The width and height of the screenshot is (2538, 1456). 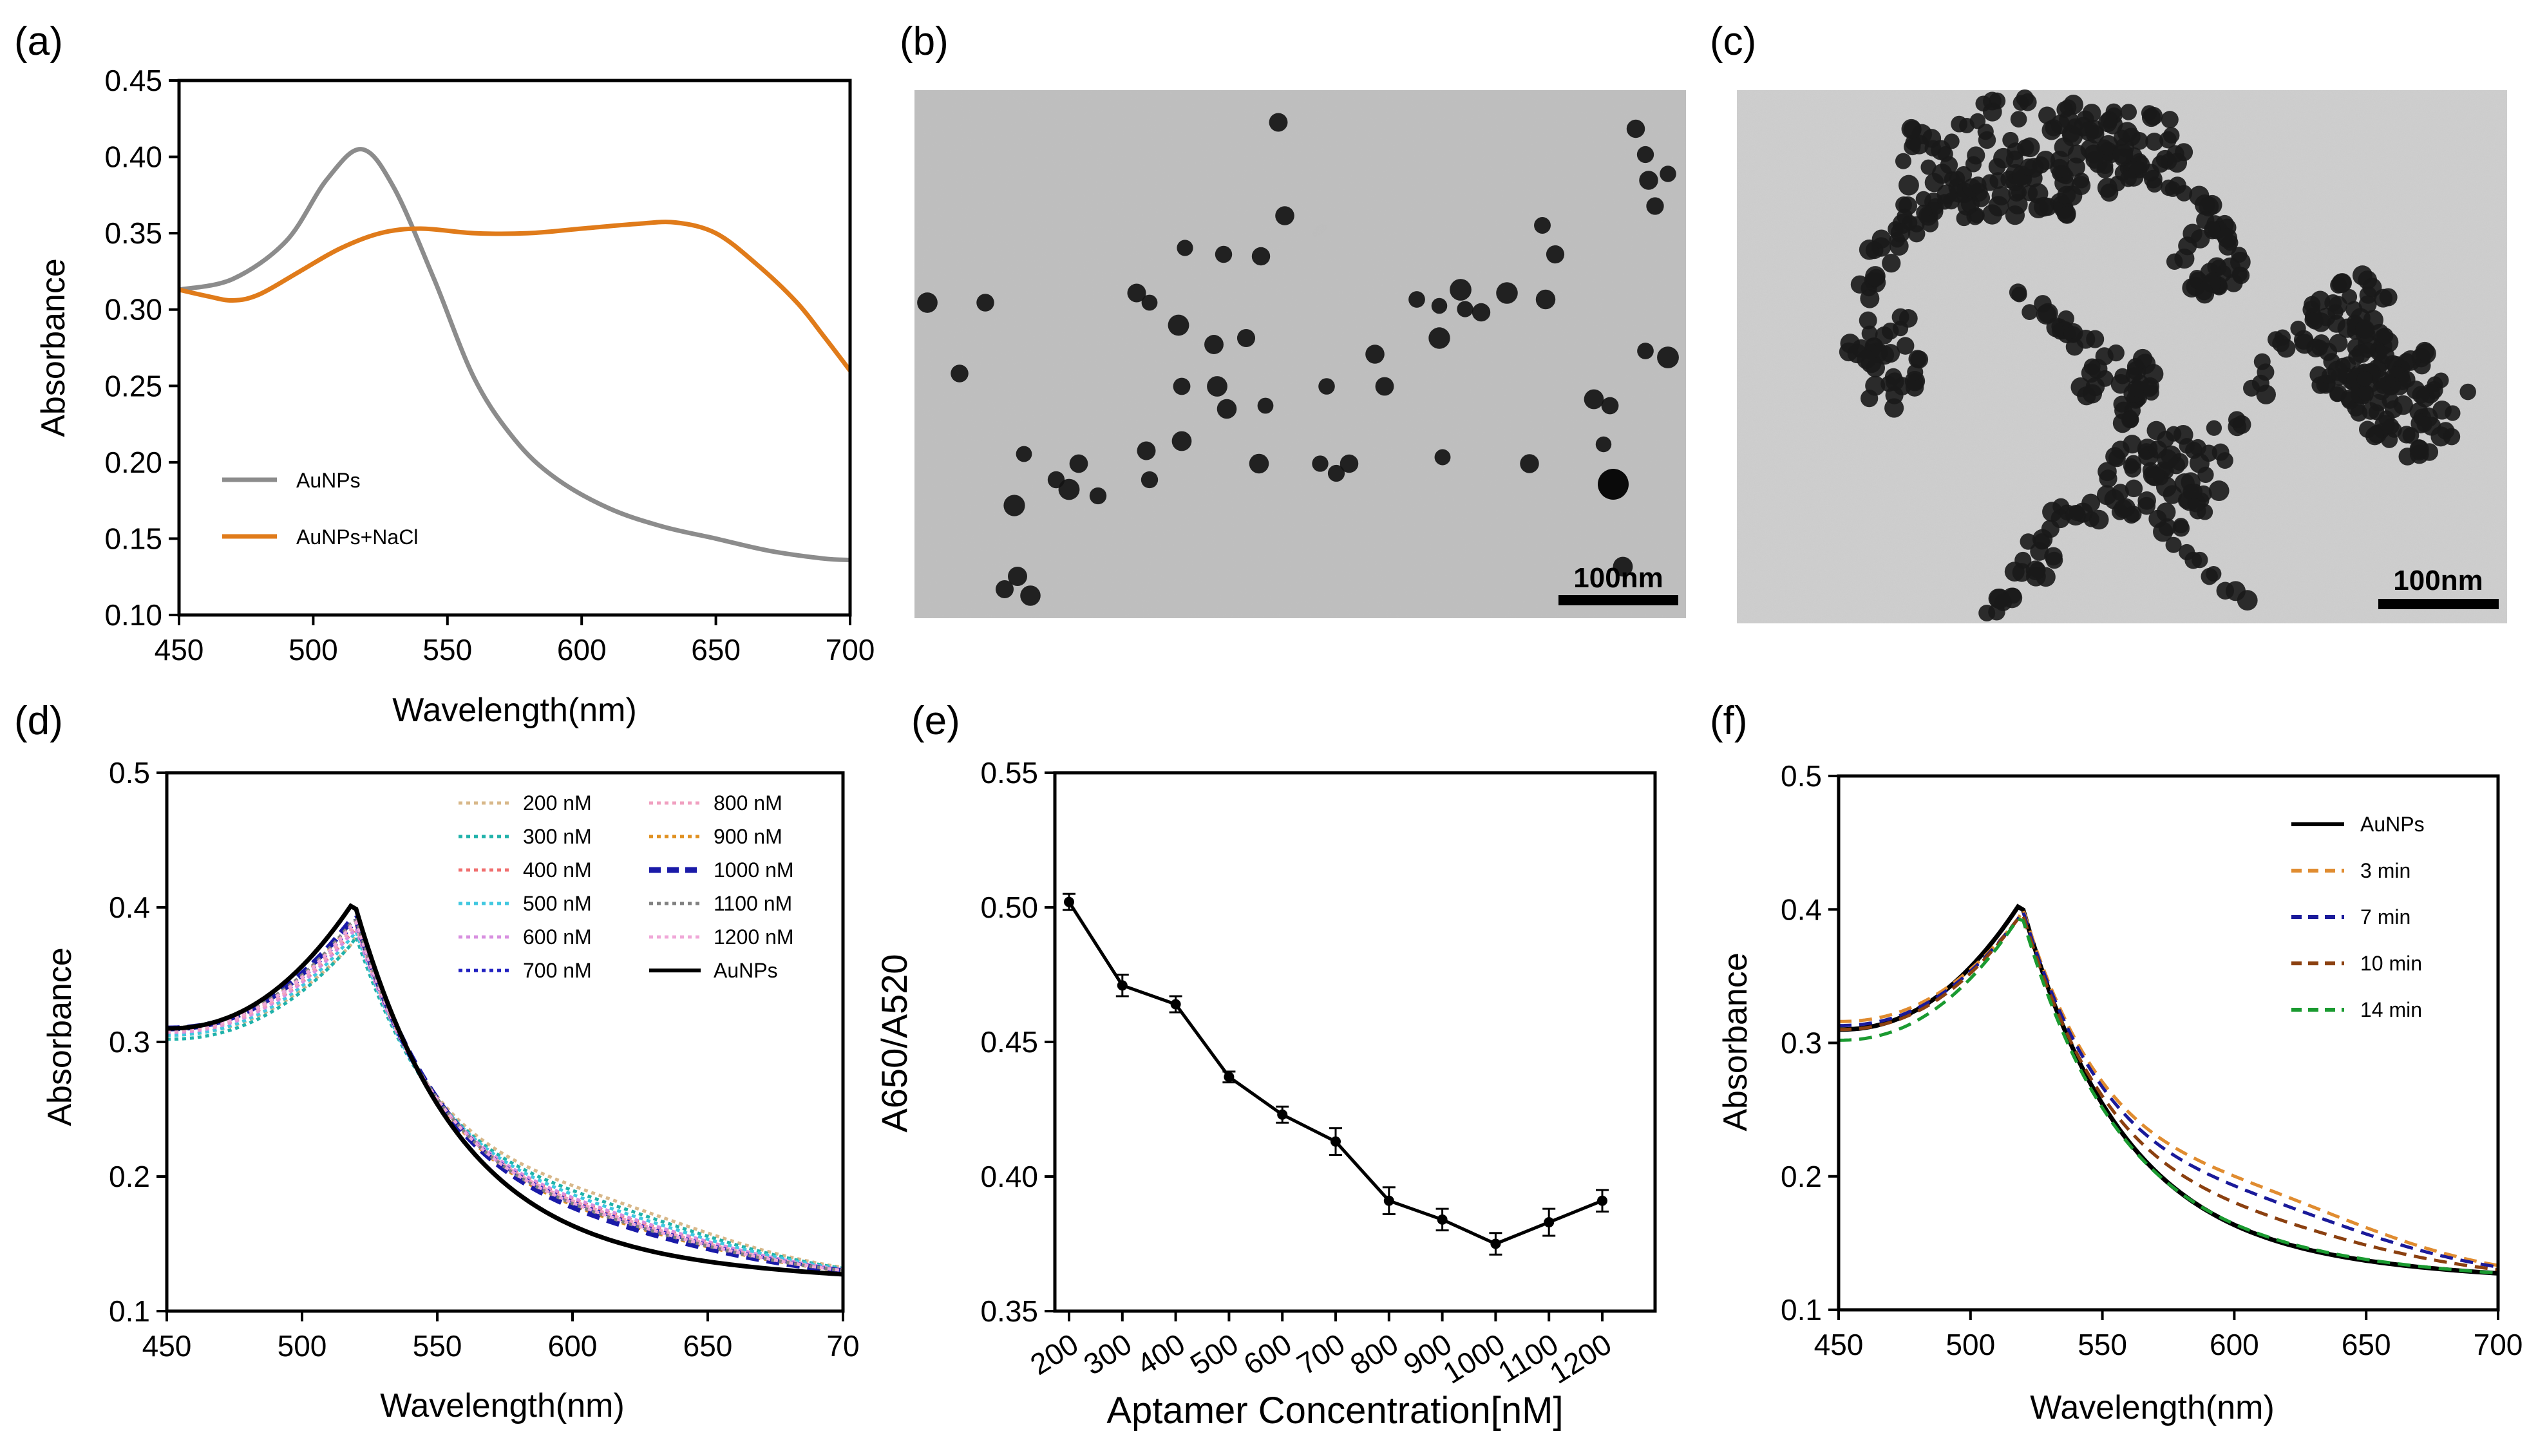 What do you see at coordinates (582, 650) in the screenshot?
I see `x-tick-label: 600` at bounding box center [582, 650].